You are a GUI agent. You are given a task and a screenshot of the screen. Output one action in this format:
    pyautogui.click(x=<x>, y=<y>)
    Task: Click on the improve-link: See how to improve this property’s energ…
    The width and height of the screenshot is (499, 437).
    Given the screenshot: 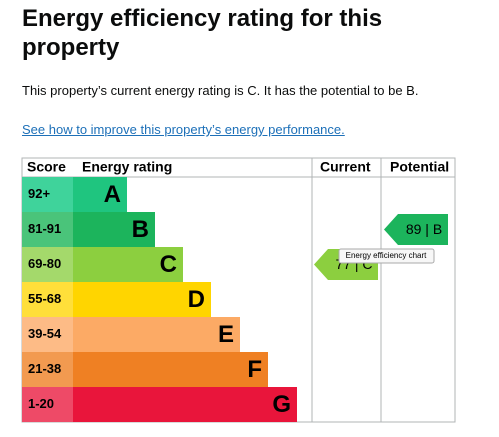 What is the action you would take?
    pyautogui.click(x=183, y=129)
    